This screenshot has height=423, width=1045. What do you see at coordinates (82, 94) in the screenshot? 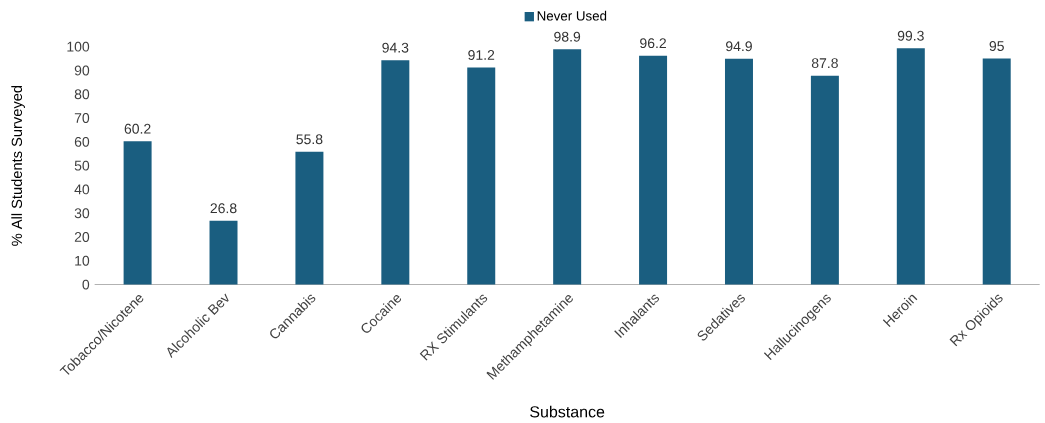
I see `y-tick-label: 80` at bounding box center [82, 94].